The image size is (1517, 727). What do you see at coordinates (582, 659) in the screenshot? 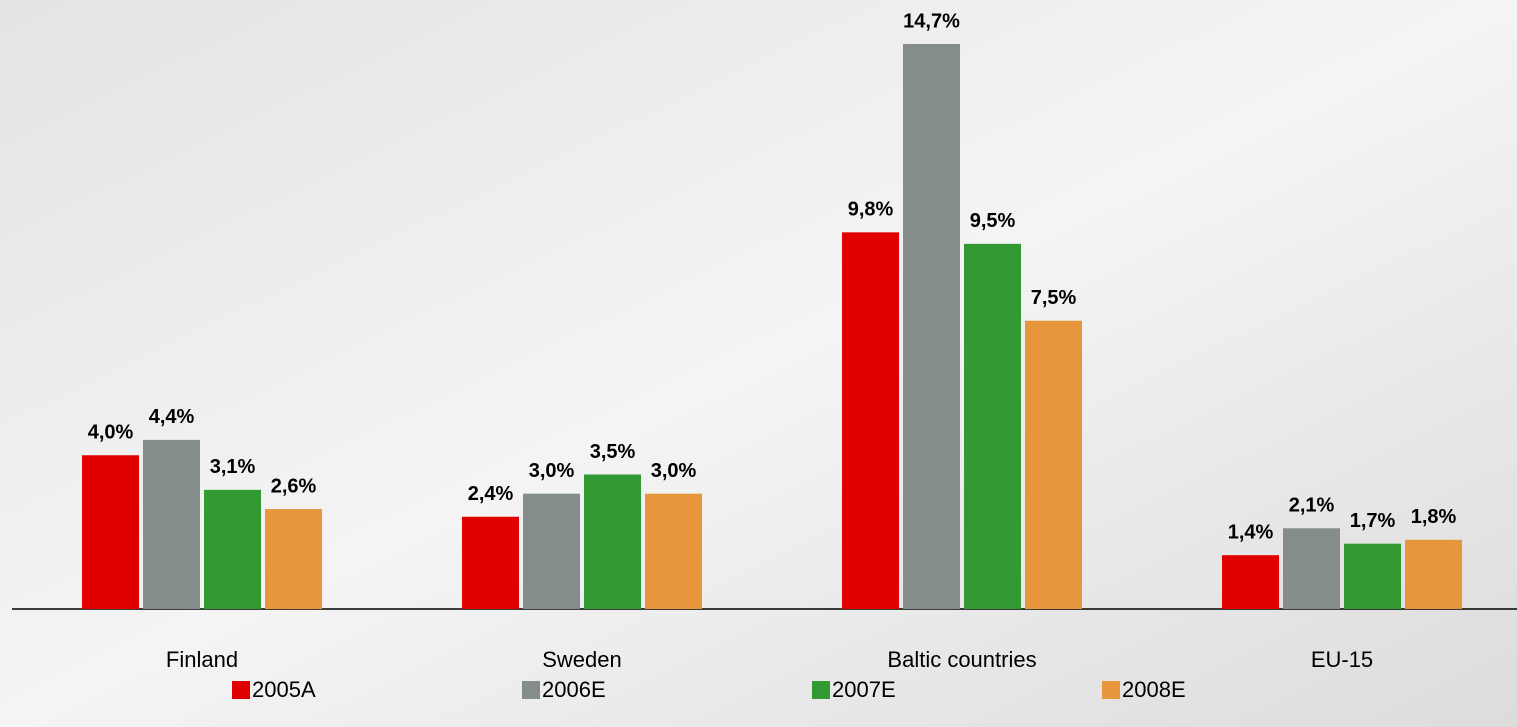
I see `x-tick-label: Sweden` at bounding box center [582, 659].